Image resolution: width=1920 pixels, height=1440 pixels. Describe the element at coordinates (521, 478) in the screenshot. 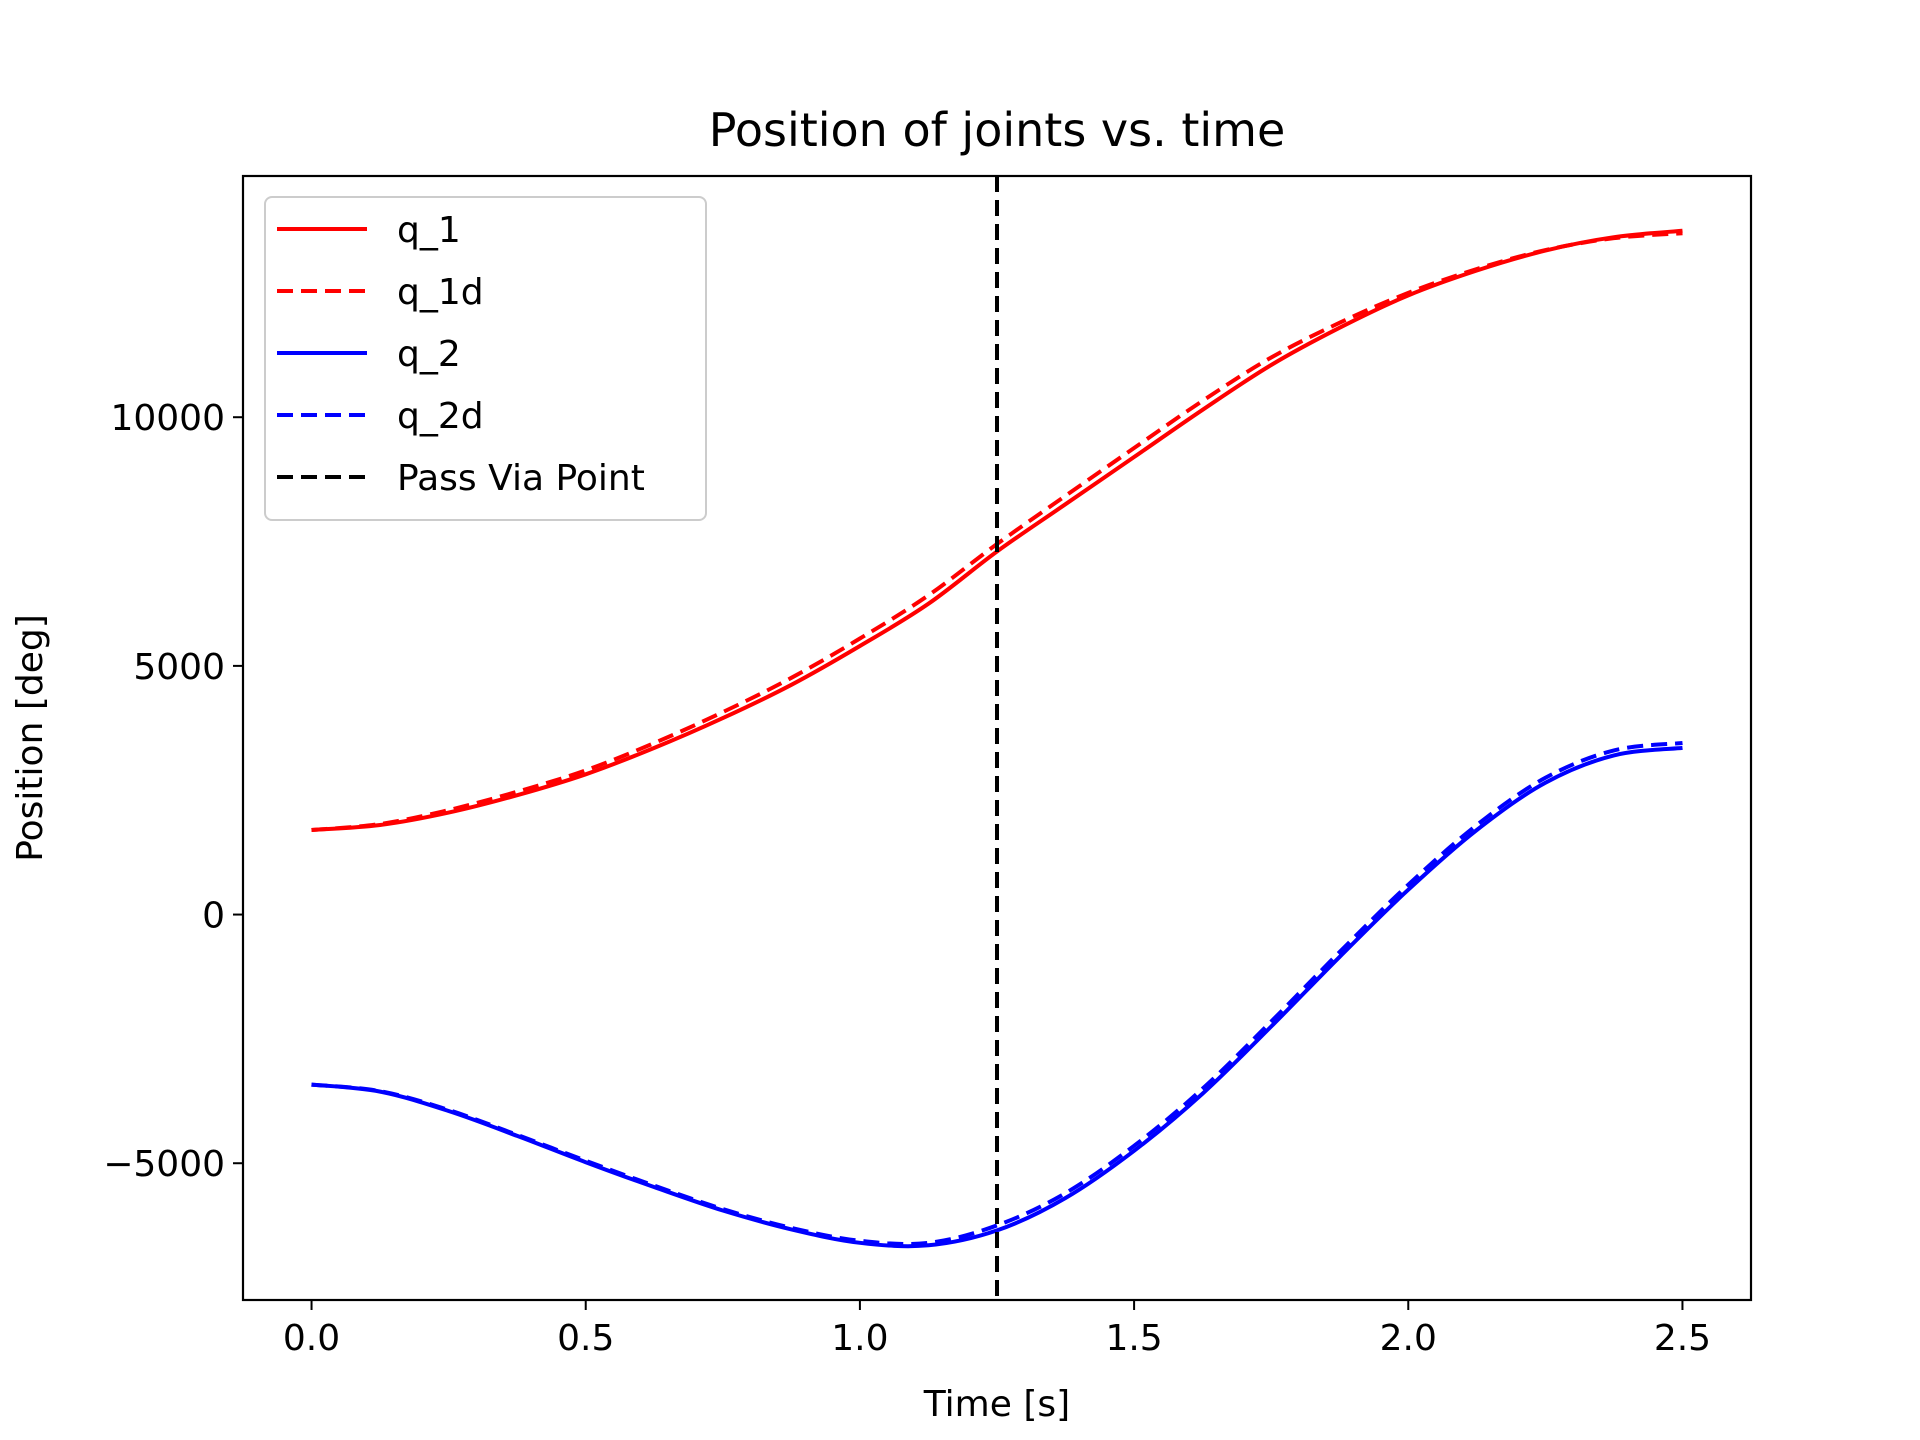

I see `legend-label: Pass Via Point` at that location.